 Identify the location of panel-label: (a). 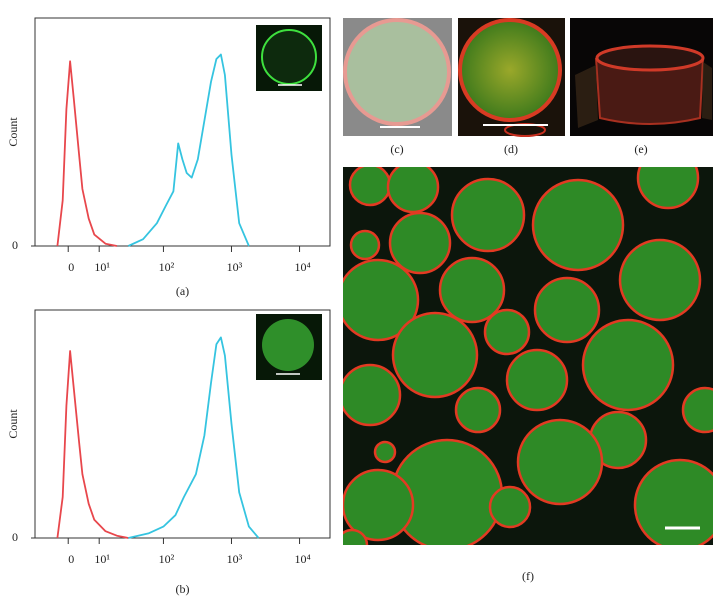
(182, 291).